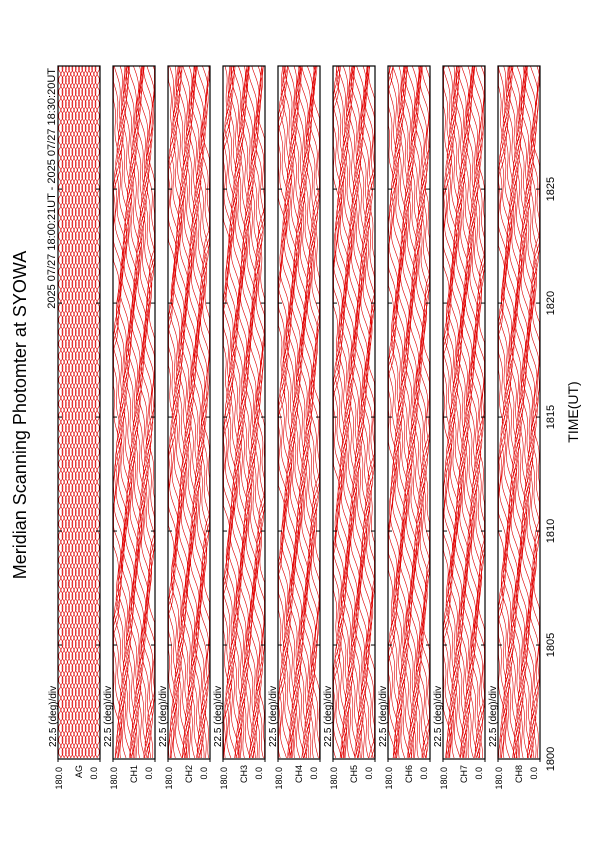 This screenshot has width=595, height=842. Describe the element at coordinates (551, 189) in the screenshot. I see `x-tick-label: 1825` at that location.